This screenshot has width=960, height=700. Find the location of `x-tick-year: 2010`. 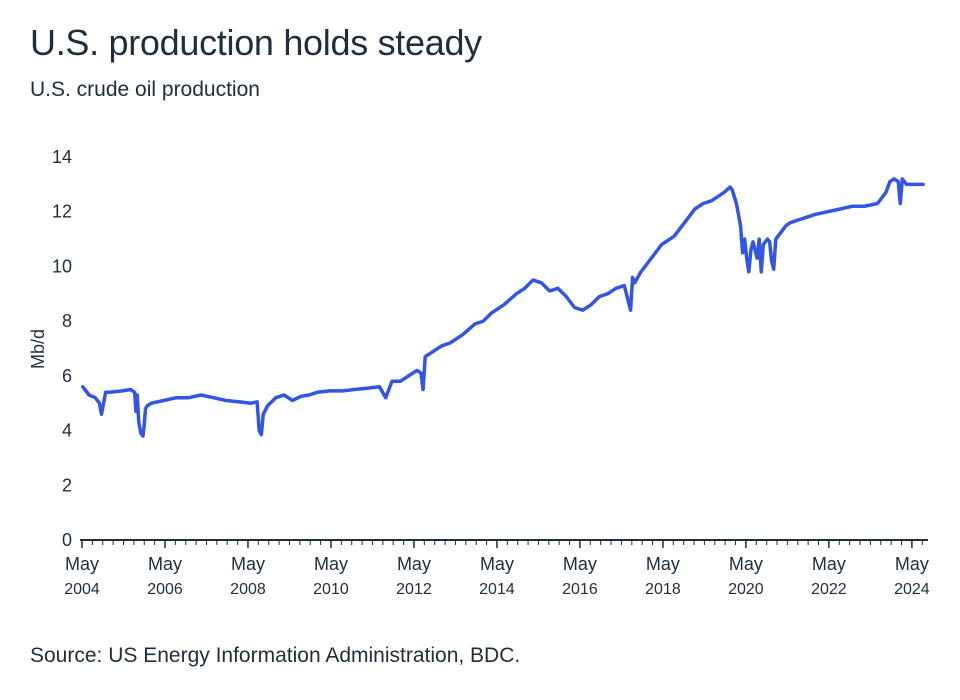

x-tick-year: 2010 is located at coordinates (331, 589).